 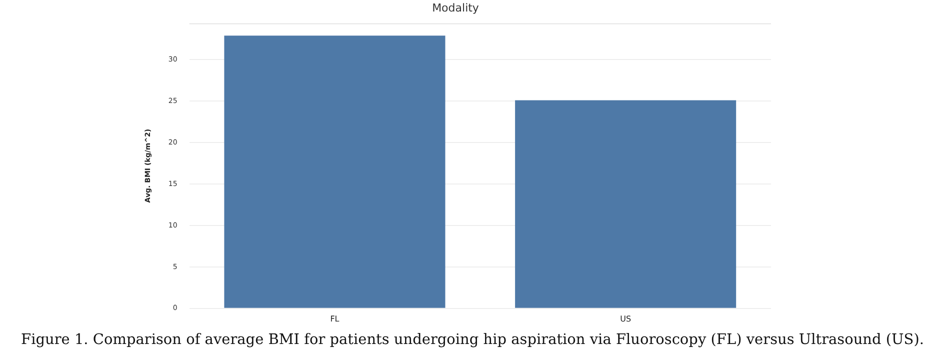 I want to click on x-tick-label: US, so click(x=626, y=319).